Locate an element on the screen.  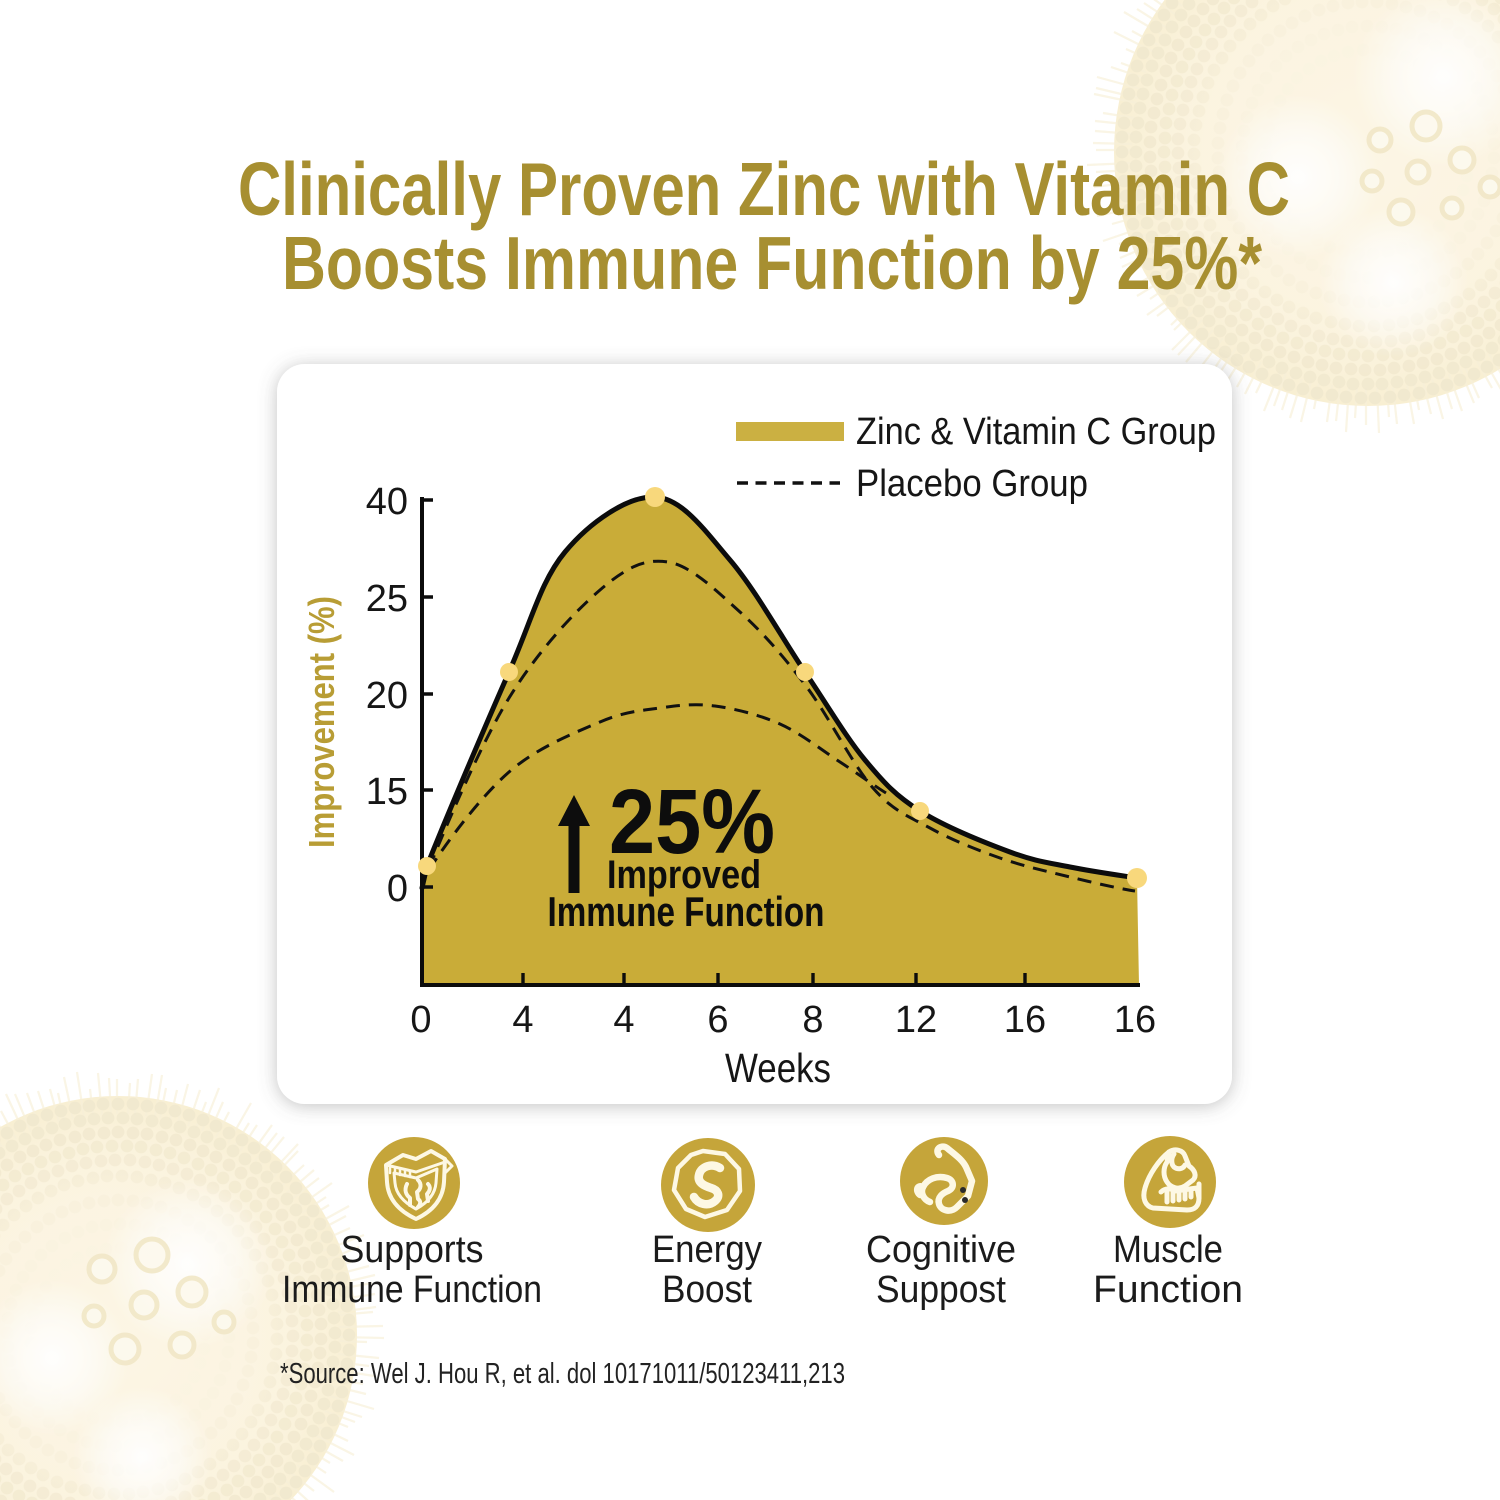
svg-text: Placebo Group is located at coordinates (972, 484).